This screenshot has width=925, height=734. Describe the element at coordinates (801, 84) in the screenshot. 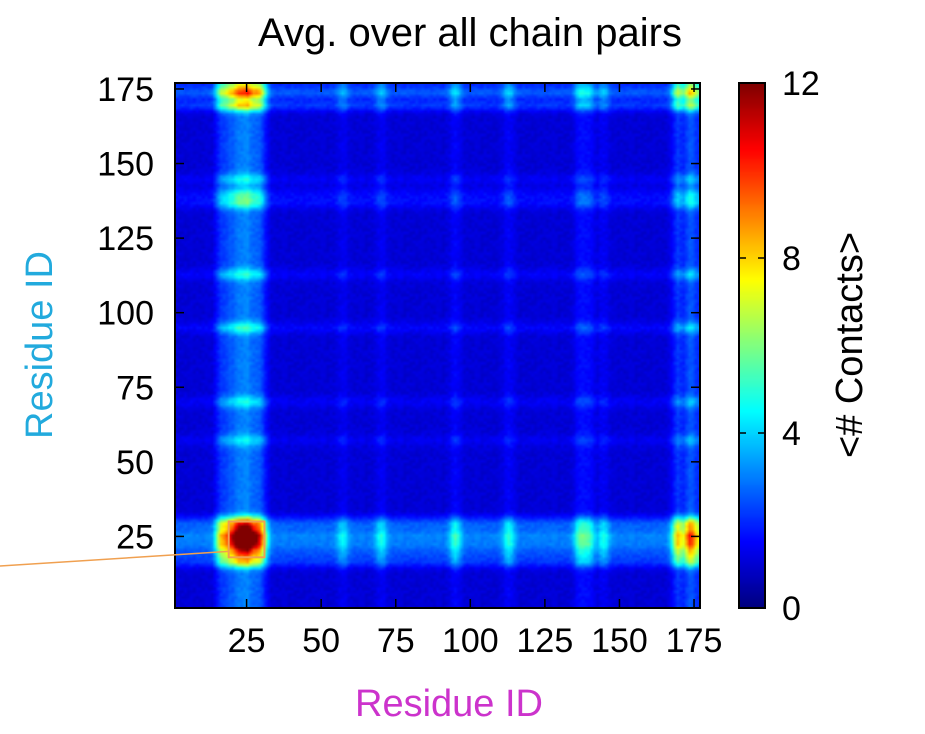

I see `colorbar-tick-label: 12` at that location.